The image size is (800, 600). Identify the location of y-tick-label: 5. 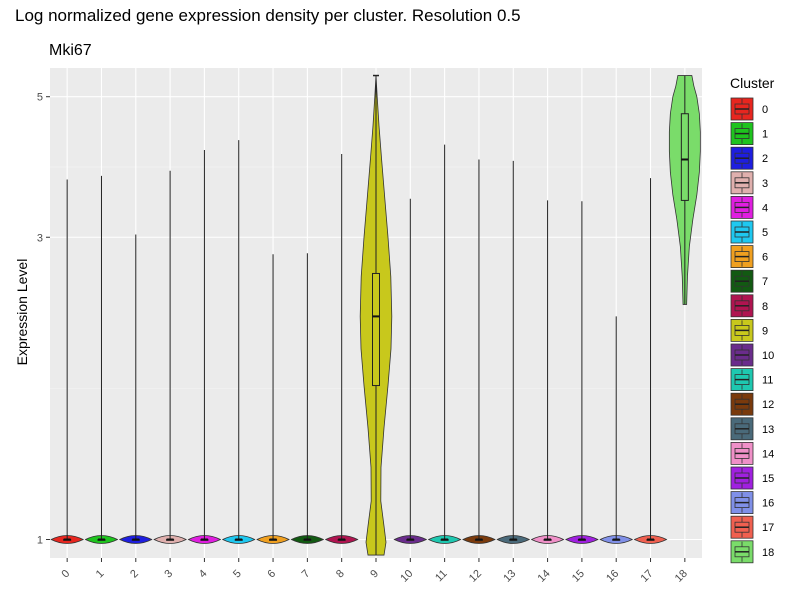
(40, 98).